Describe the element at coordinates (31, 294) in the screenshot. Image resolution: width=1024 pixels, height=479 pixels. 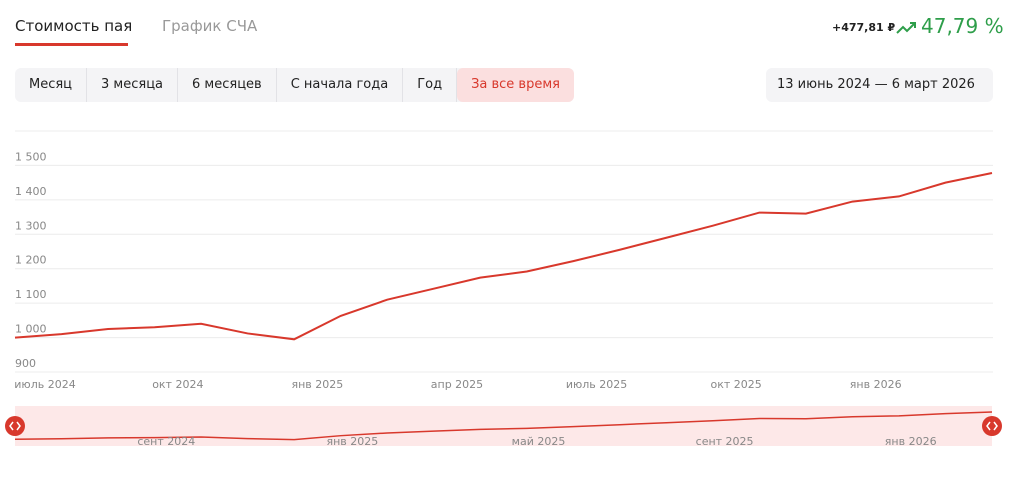
I see `y-tick-label: 1 100` at that location.